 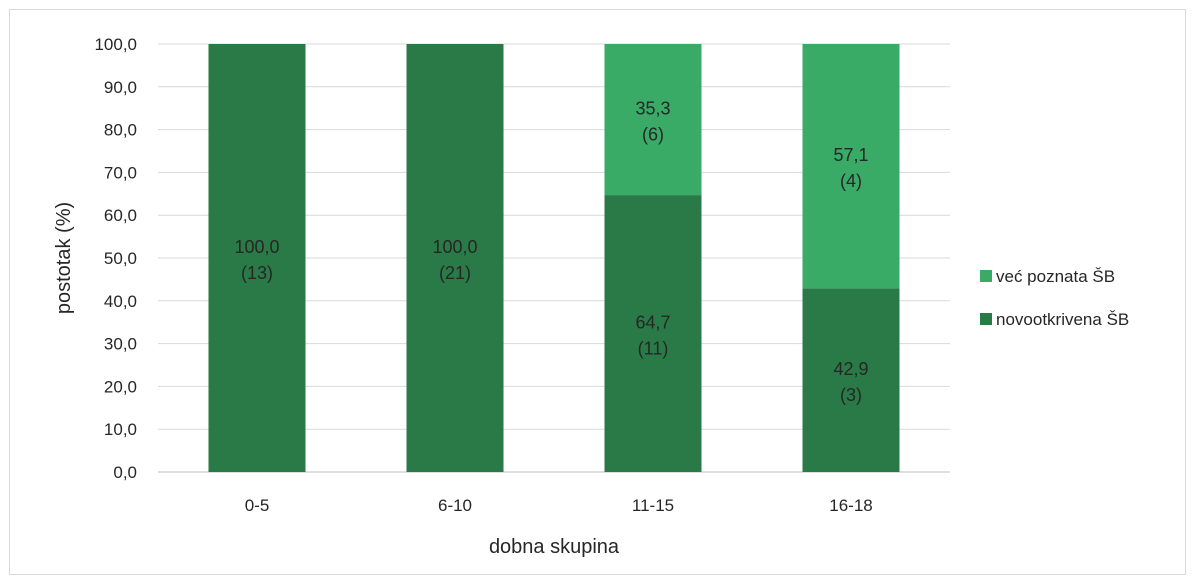 I want to click on x-tick-label: 0-5, so click(x=257, y=505).